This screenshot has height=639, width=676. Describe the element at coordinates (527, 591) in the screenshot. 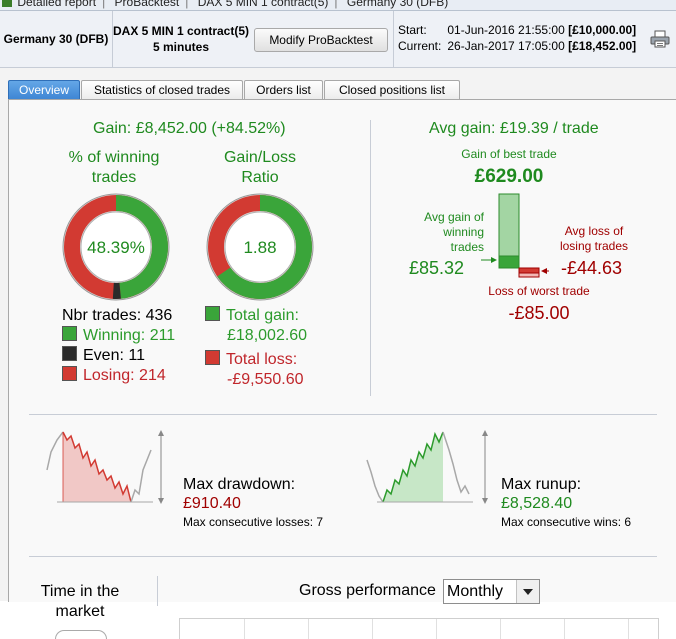

I see `chevron-down-icon` at that location.